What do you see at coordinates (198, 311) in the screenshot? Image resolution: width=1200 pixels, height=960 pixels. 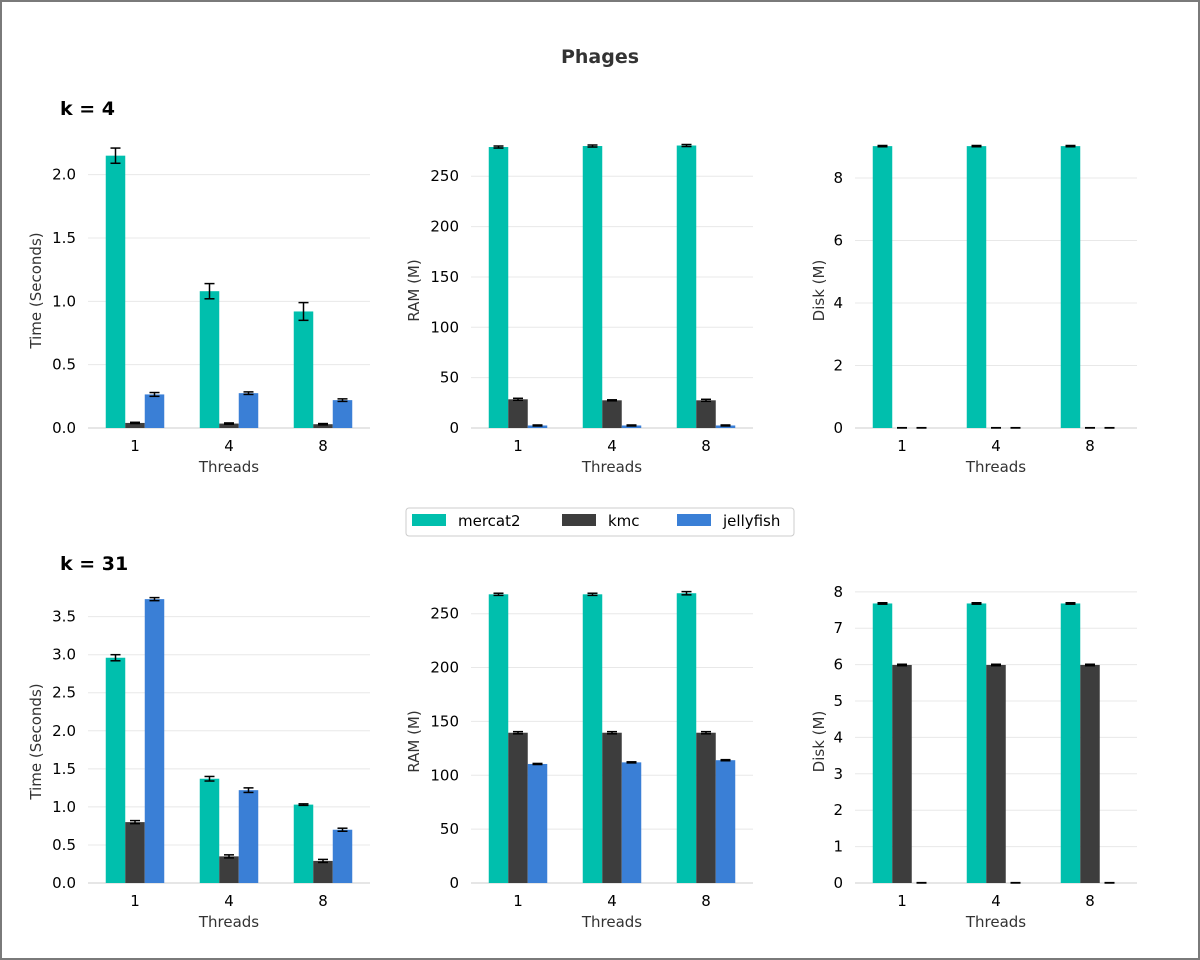 I see `subplot-1: 0.0 0.5 1.0 1.5 2.0 1 4 8 Threads Time (Seconds)` at bounding box center [198, 311].